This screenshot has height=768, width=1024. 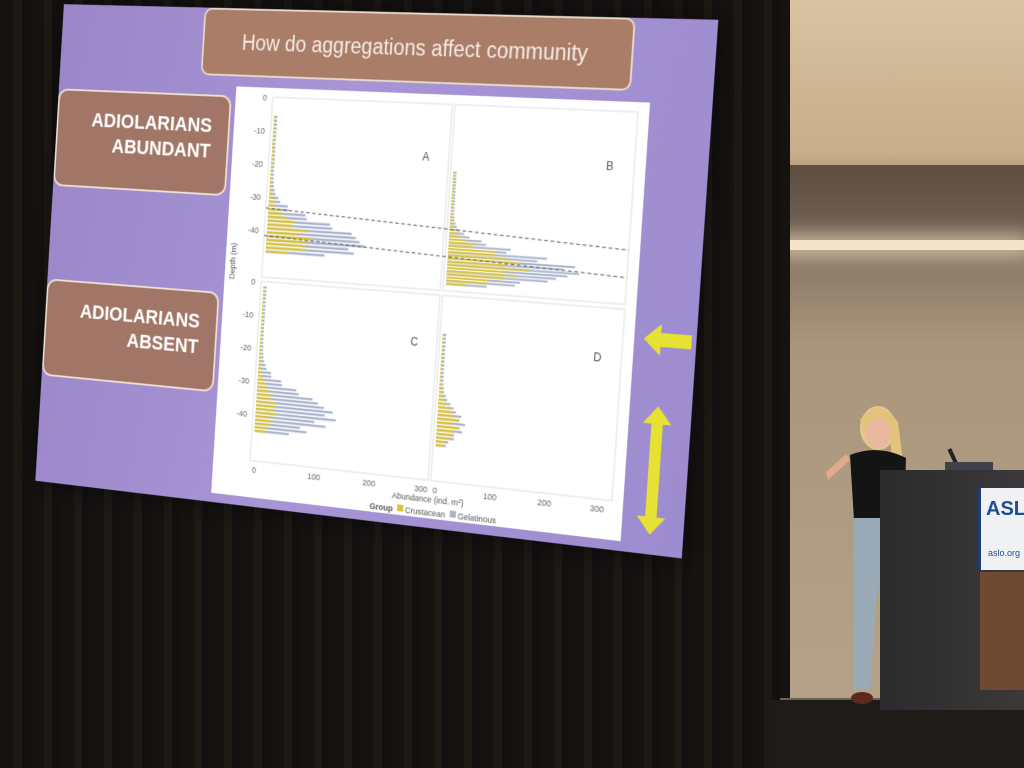 What do you see at coordinates (1002, 631) in the screenshot?
I see `podium-wood-panel` at bounding box center [1002, 631].